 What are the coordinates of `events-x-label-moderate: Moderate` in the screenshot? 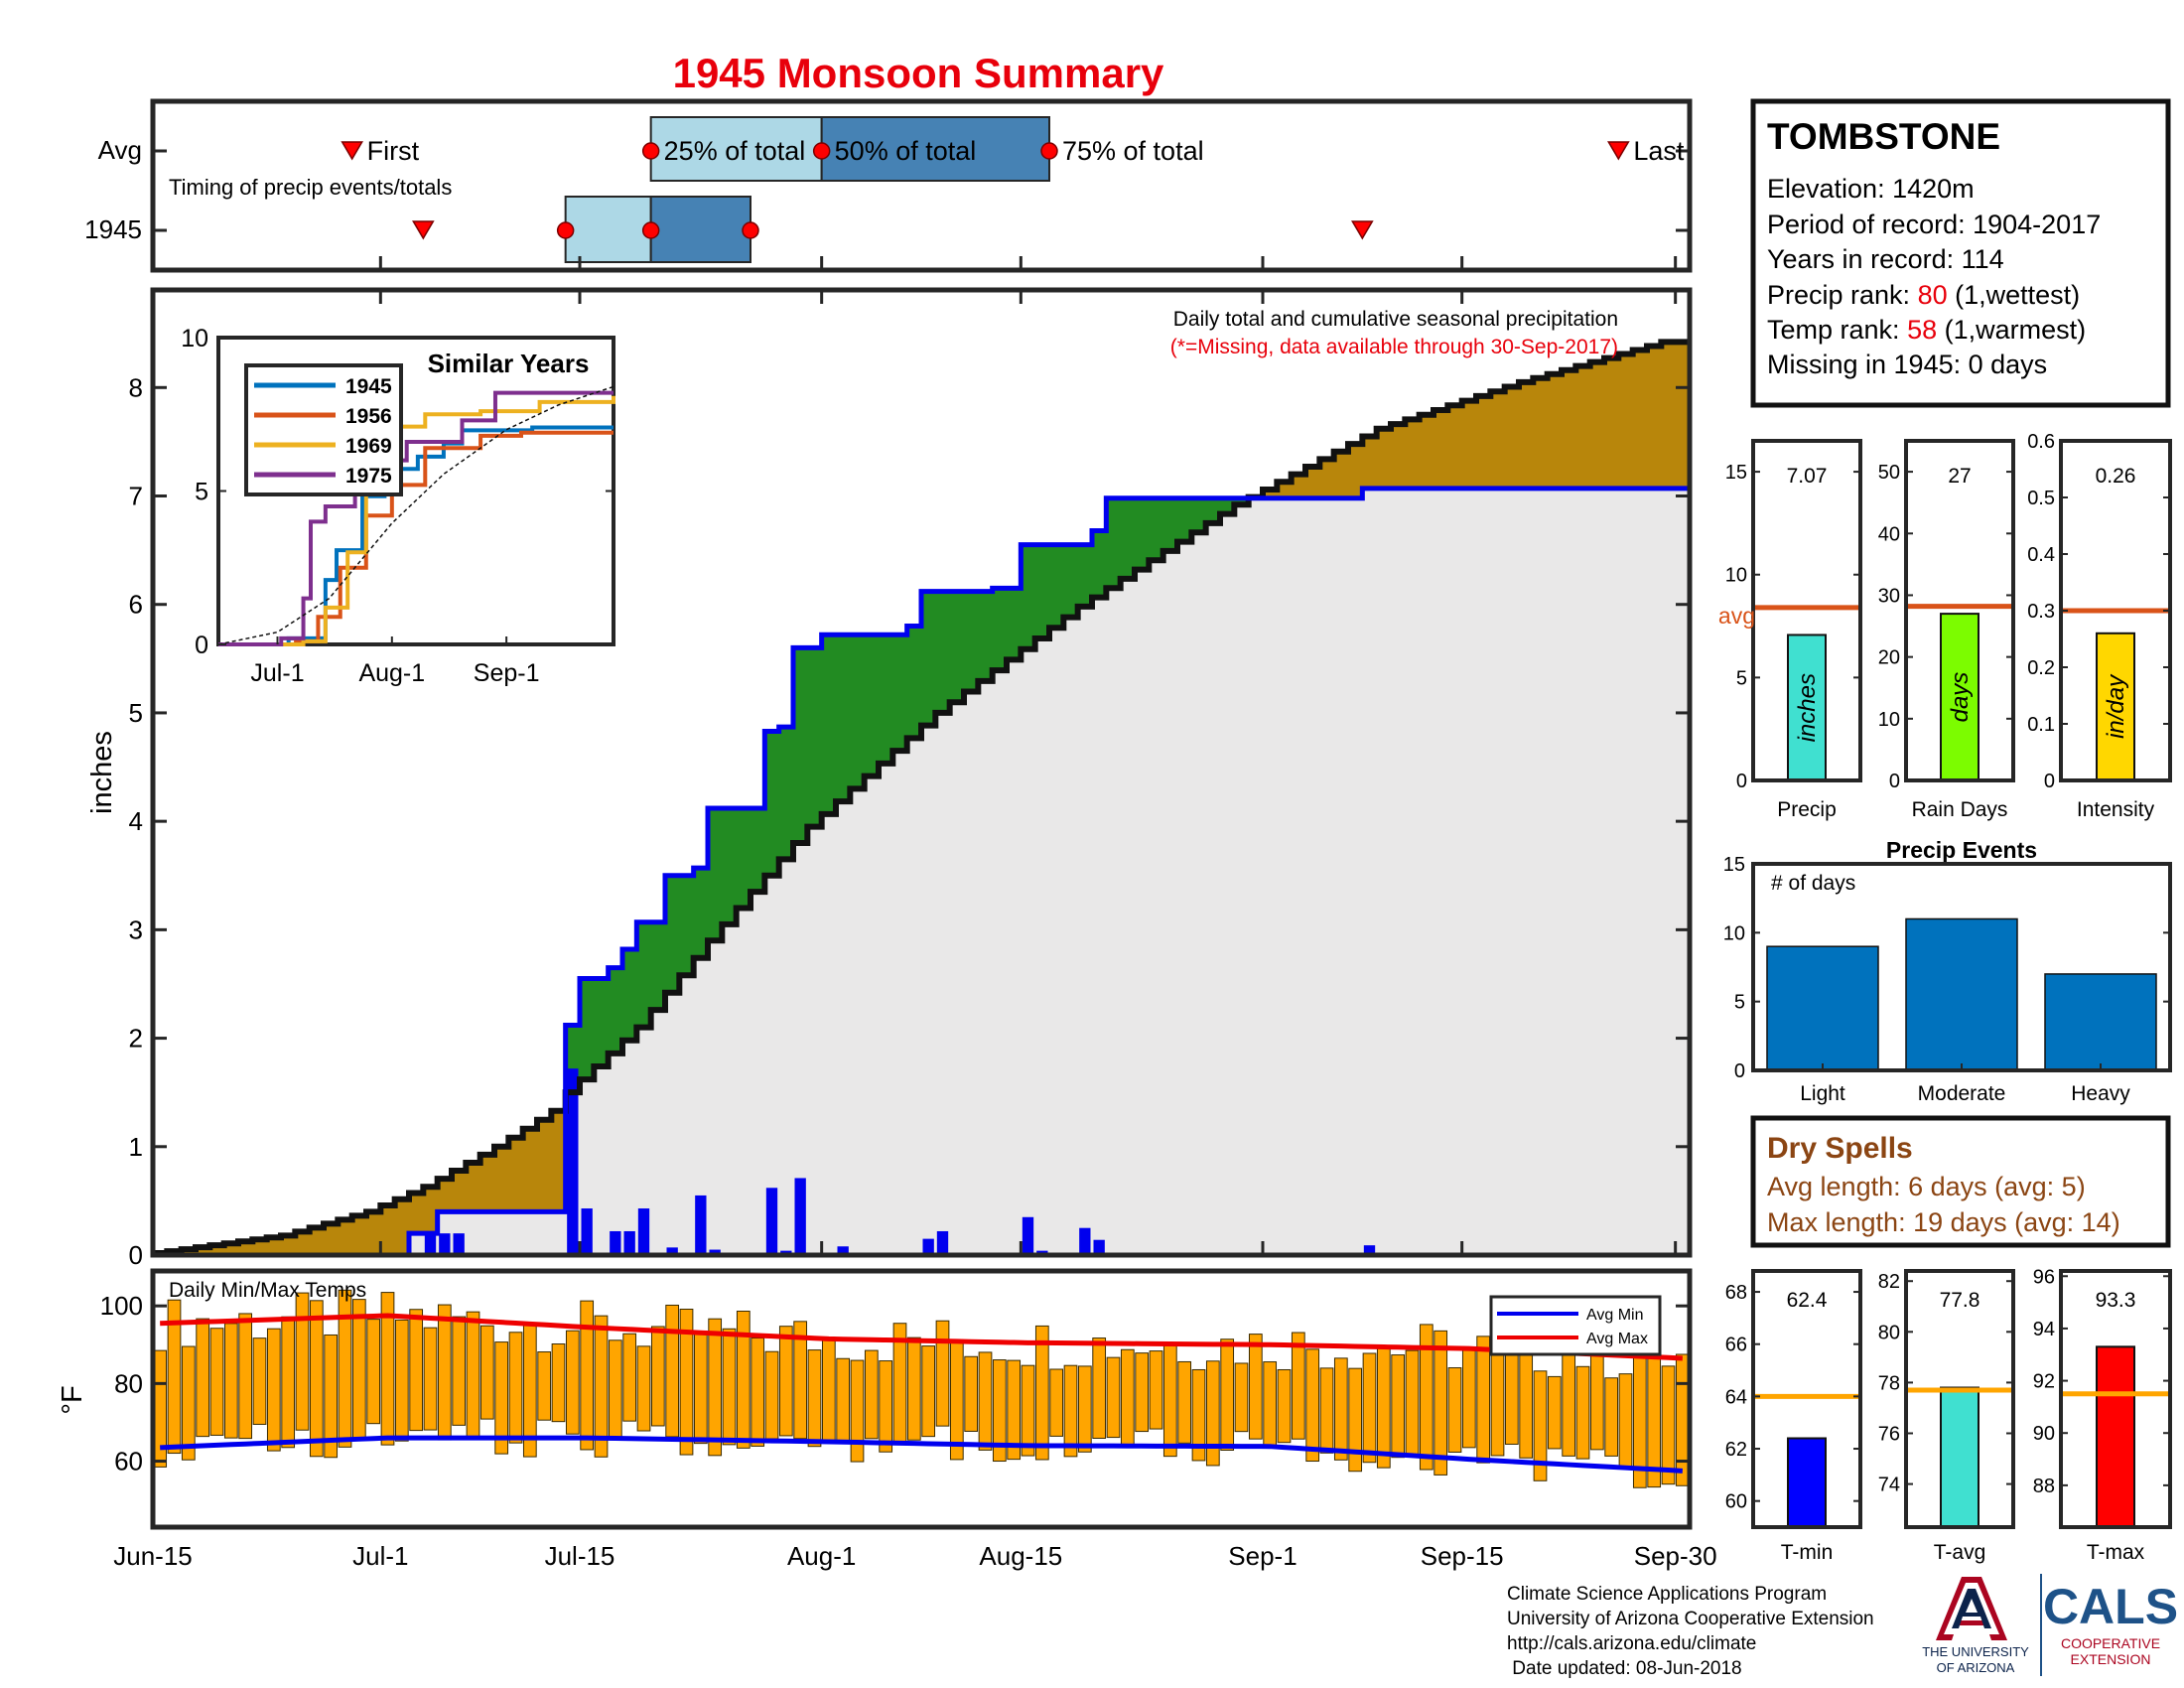 It's located at (1962, 1093).